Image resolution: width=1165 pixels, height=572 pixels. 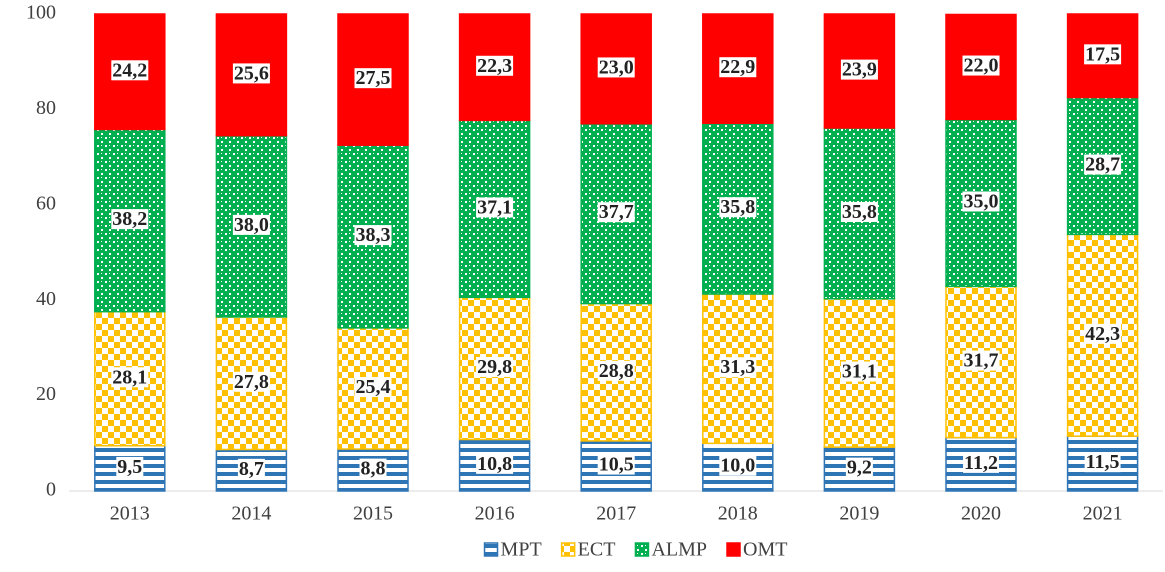 I want to click on y-tick-label: 20, so click(x=46, y=394).